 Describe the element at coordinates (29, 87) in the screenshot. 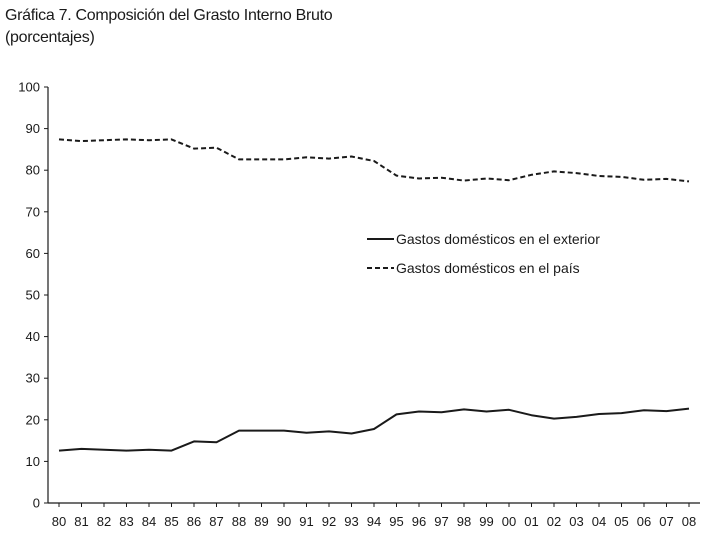

I see `y-tick-label: 100` at that location.